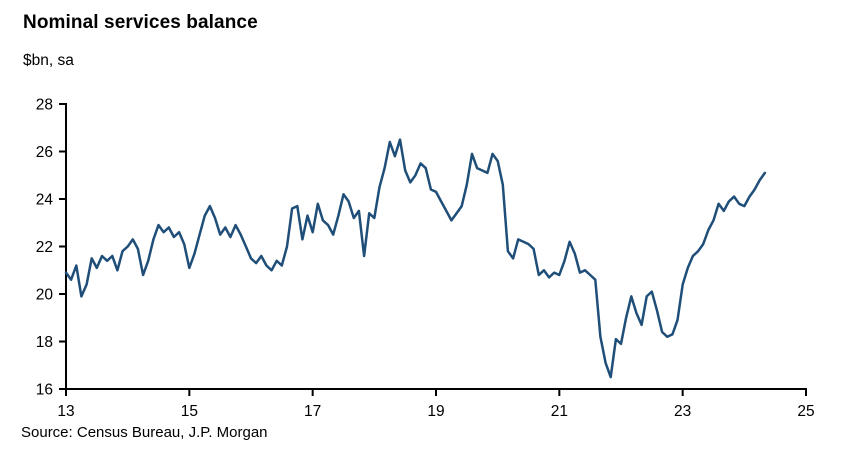 This screenshot has height=460, width=852. Describe the element at coordinates (559, 411) in the screenshot. I see `x-tick-label: 21` at that location.